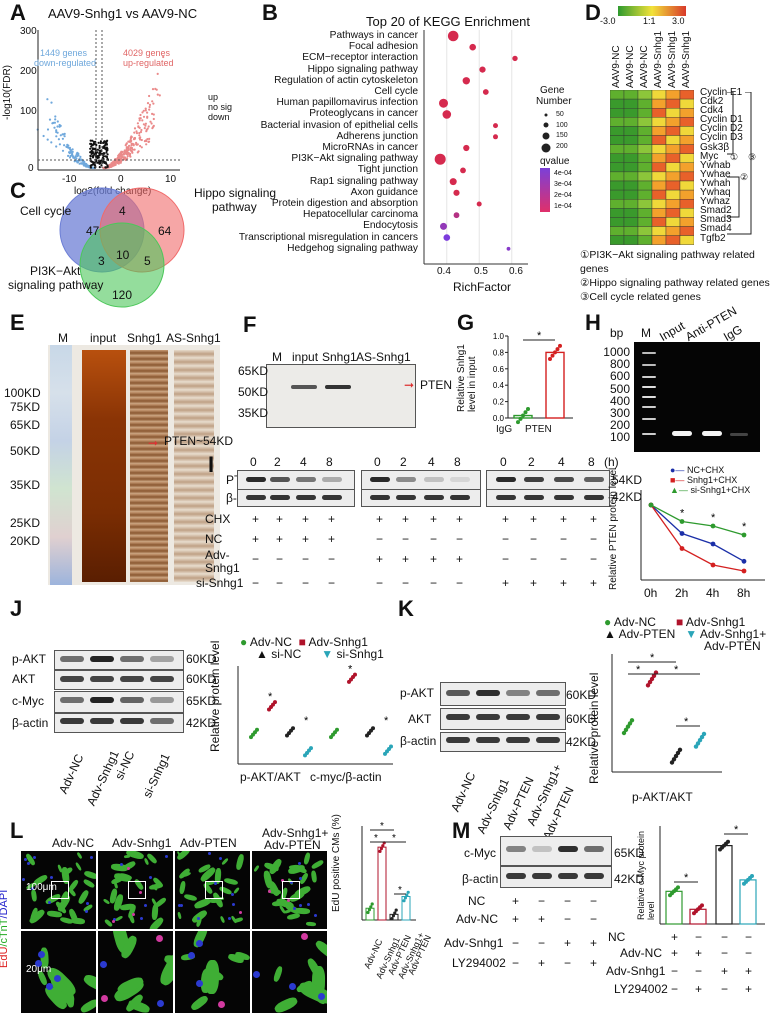 This screenshot has width=770, height=1014. Describe the element at coordinates (629, 853) in the screenshot. I see `m-kd: 65KD` at that location.